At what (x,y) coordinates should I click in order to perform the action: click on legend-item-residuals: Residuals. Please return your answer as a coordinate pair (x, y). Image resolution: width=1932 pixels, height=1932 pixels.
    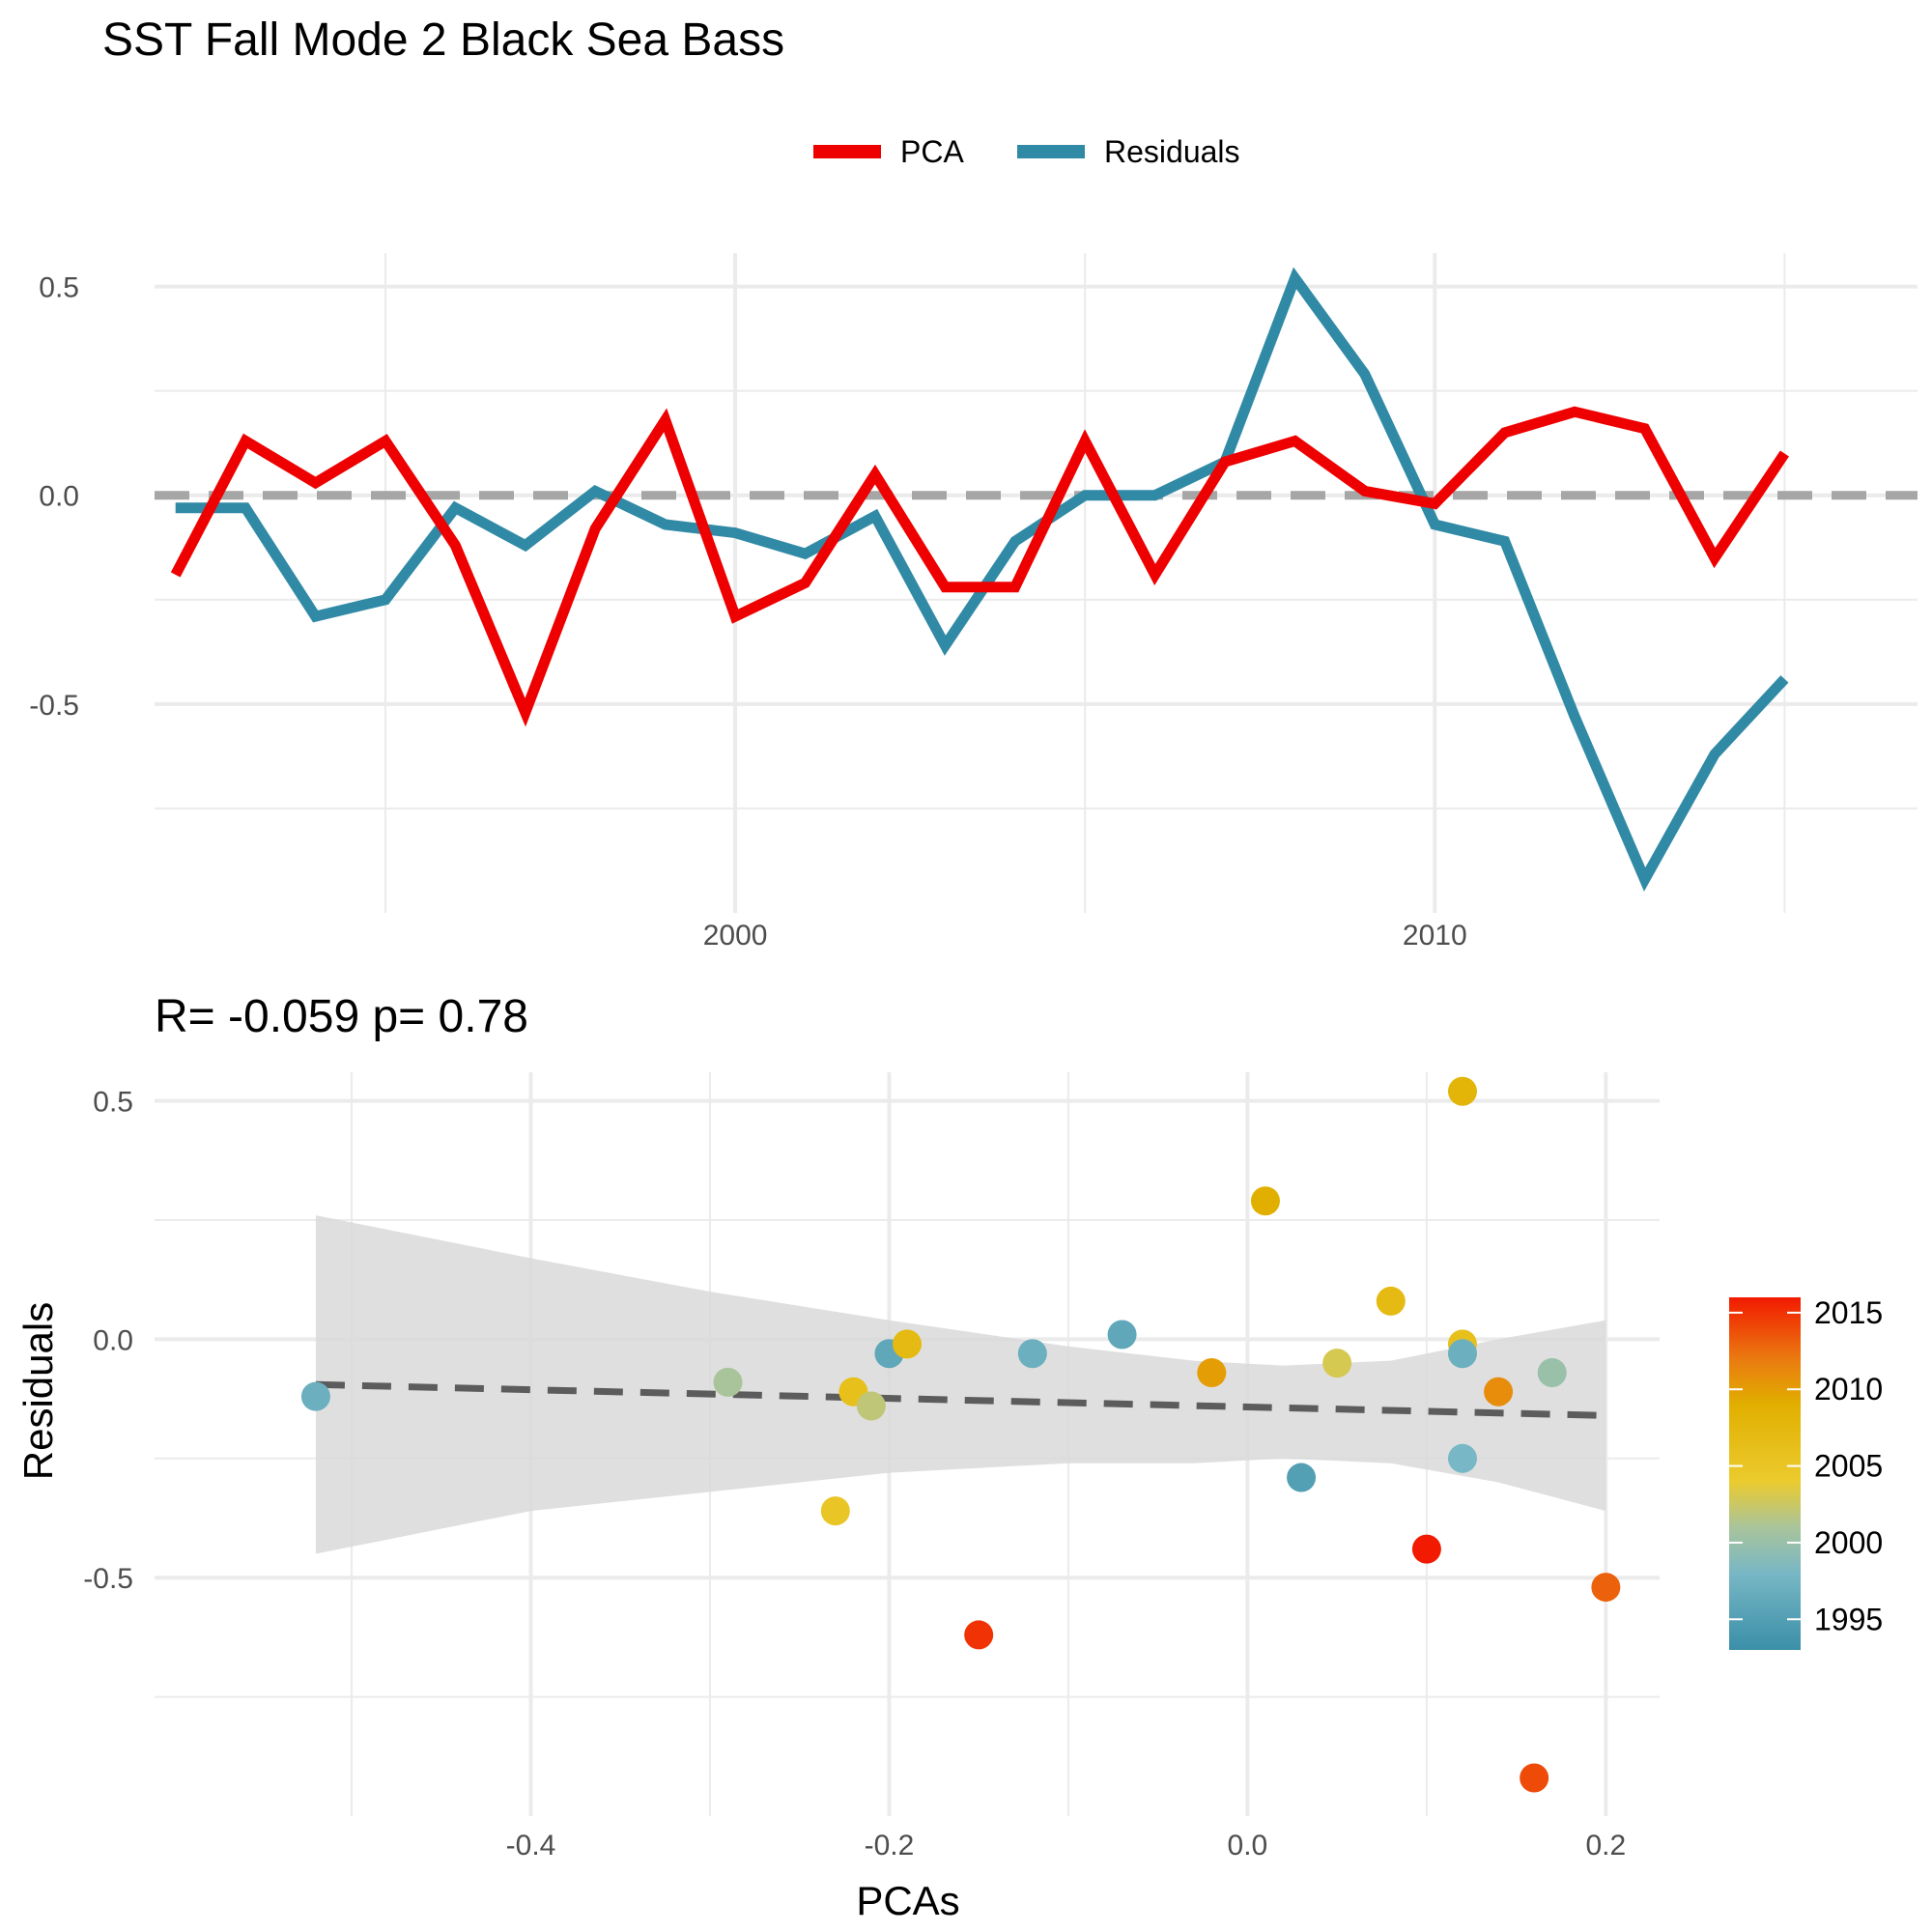
    Looking at the image, I should click on (1128, 152).